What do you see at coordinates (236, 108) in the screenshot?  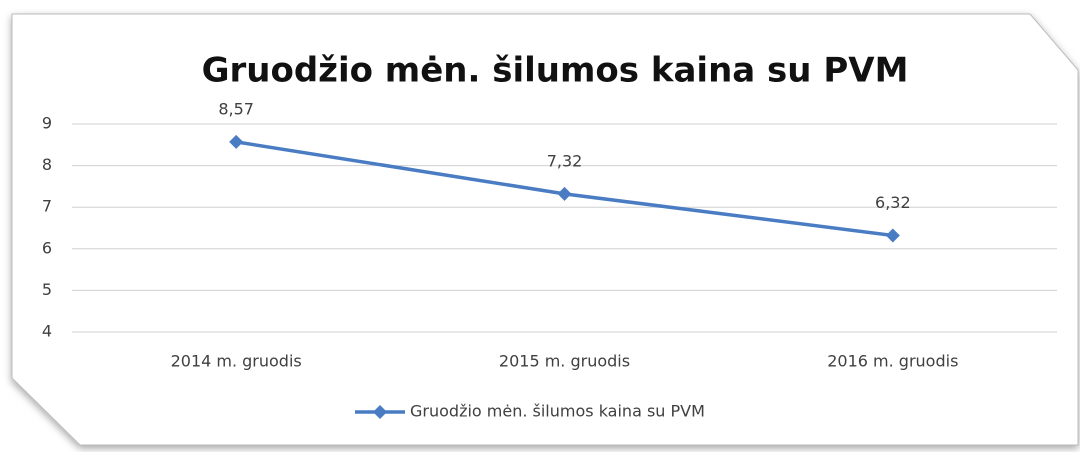 I see `data-label: 8,57` at bounding box center [236, 108].